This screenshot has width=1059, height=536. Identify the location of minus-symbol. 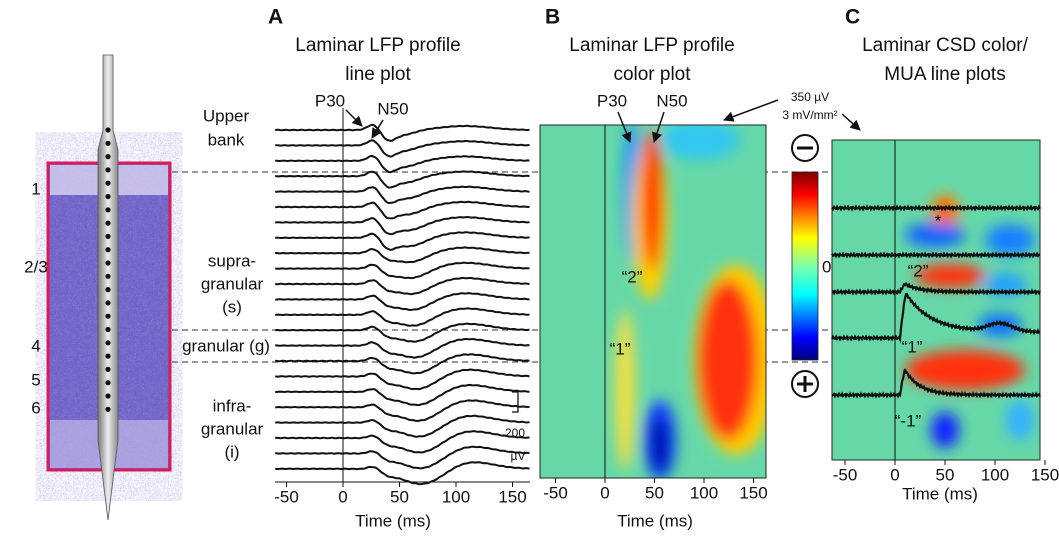
(805, 148).